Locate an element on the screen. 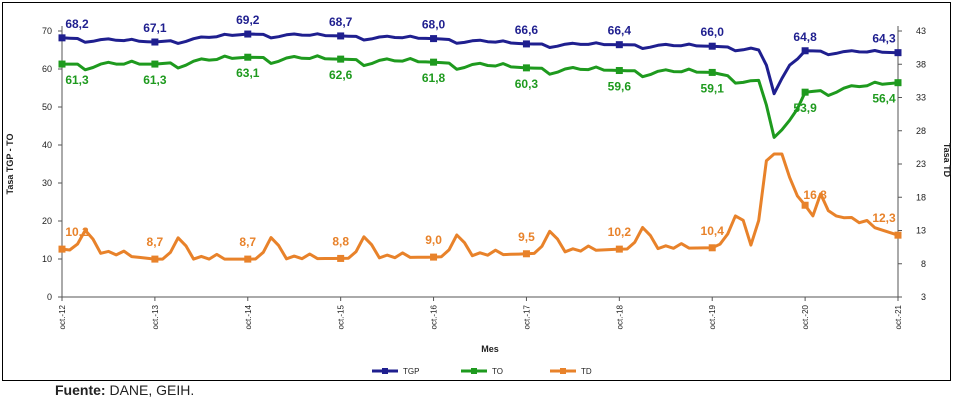  data-label-to: 62,6 is located at coordinates (341, 75).